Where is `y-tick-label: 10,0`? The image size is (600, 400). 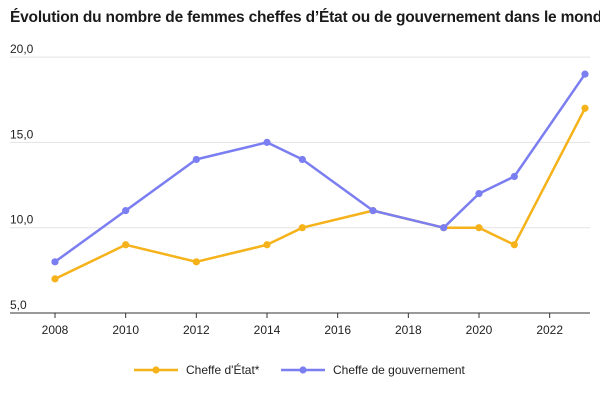 y-tick-label: 10,0 is located at coordinates (22, 220).